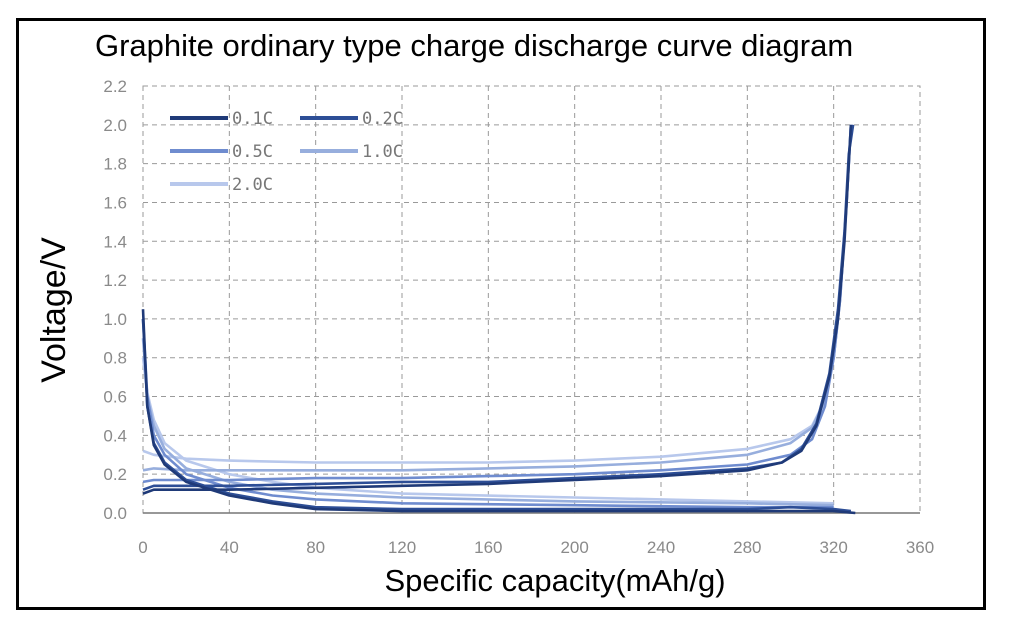  What do you see at coordinates (661, 547) in the screenshot?
I see `x-tick-label: 240` at bounding box center [661, 547].